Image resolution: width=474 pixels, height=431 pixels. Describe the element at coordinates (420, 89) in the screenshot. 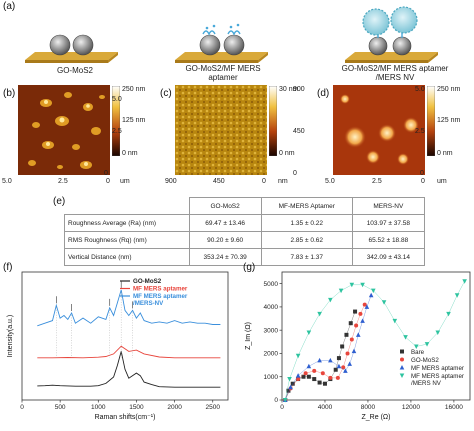

I see `afm-d-ytick-top: 5.0` at that location.